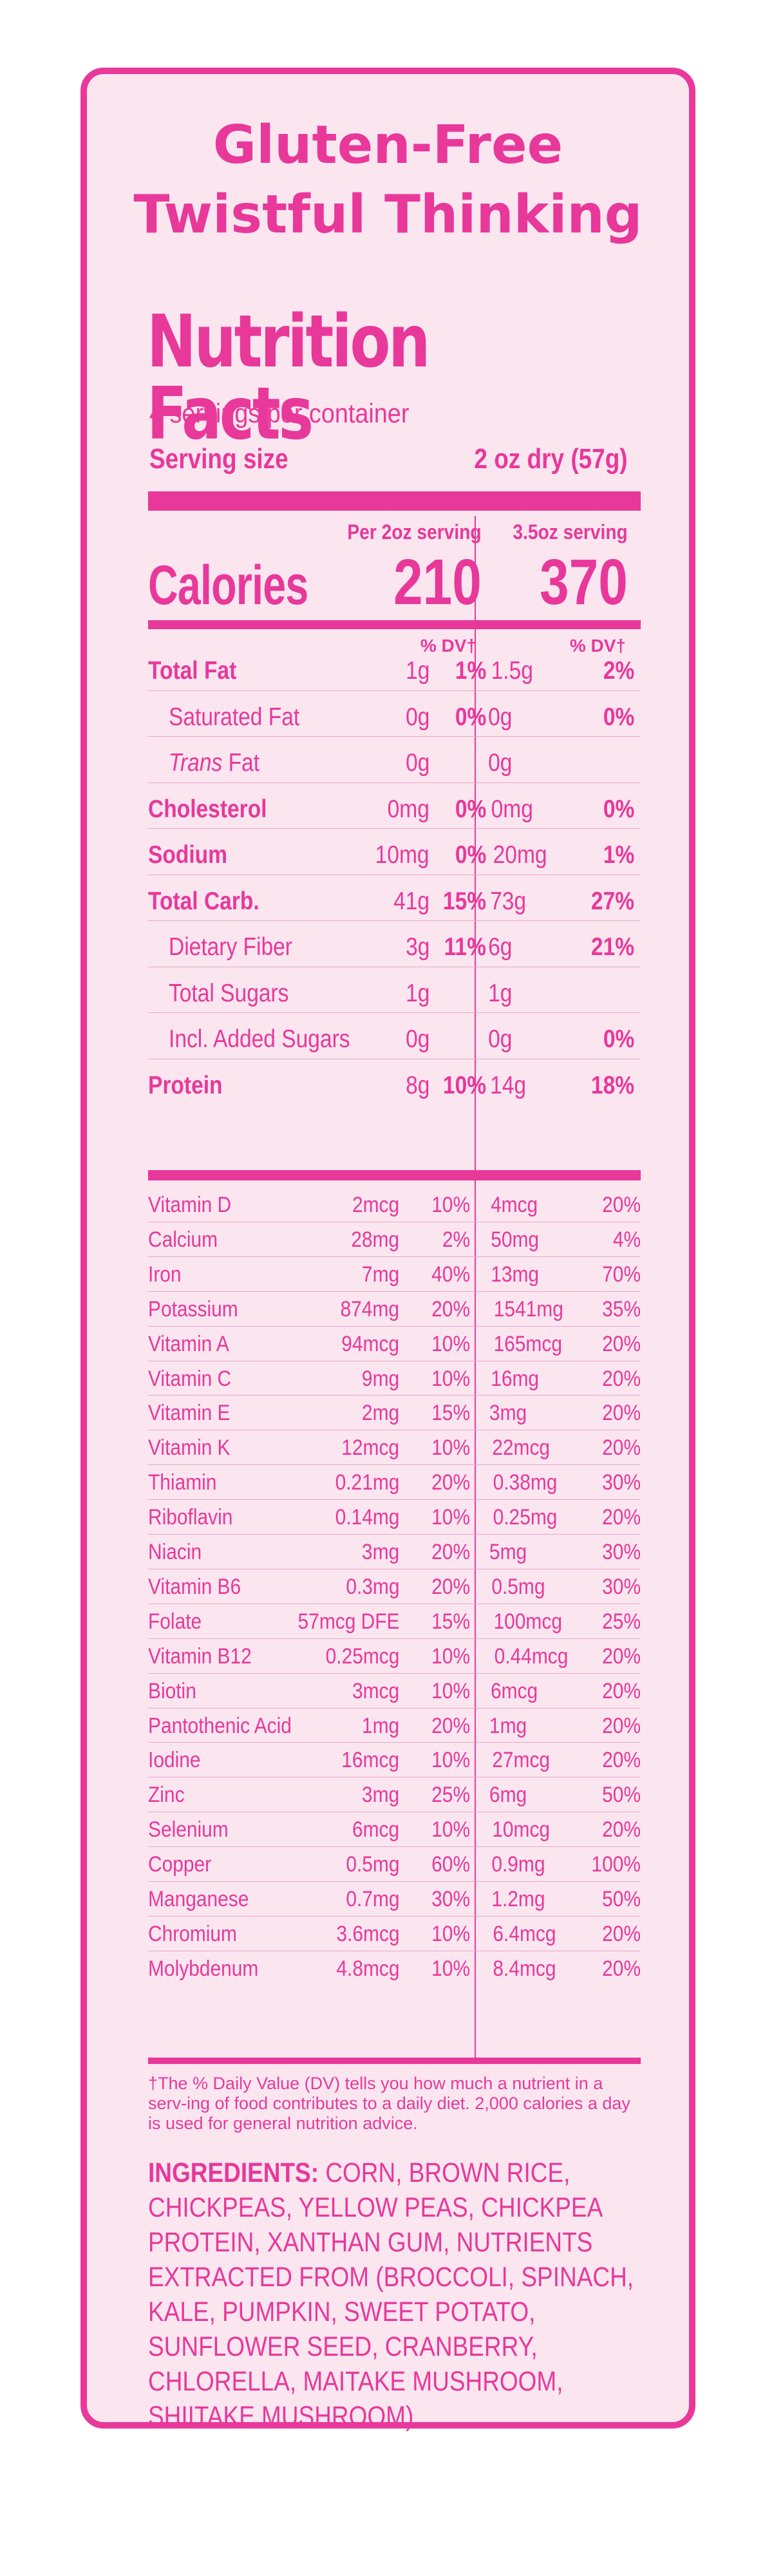 The width and height of the screenshot is (783, 2576). What do you see at coordinates (372, 1587) in the screenshot?
I see `vitamin-amount-col1: 0.3mg` at bounding box center [372, 1587].